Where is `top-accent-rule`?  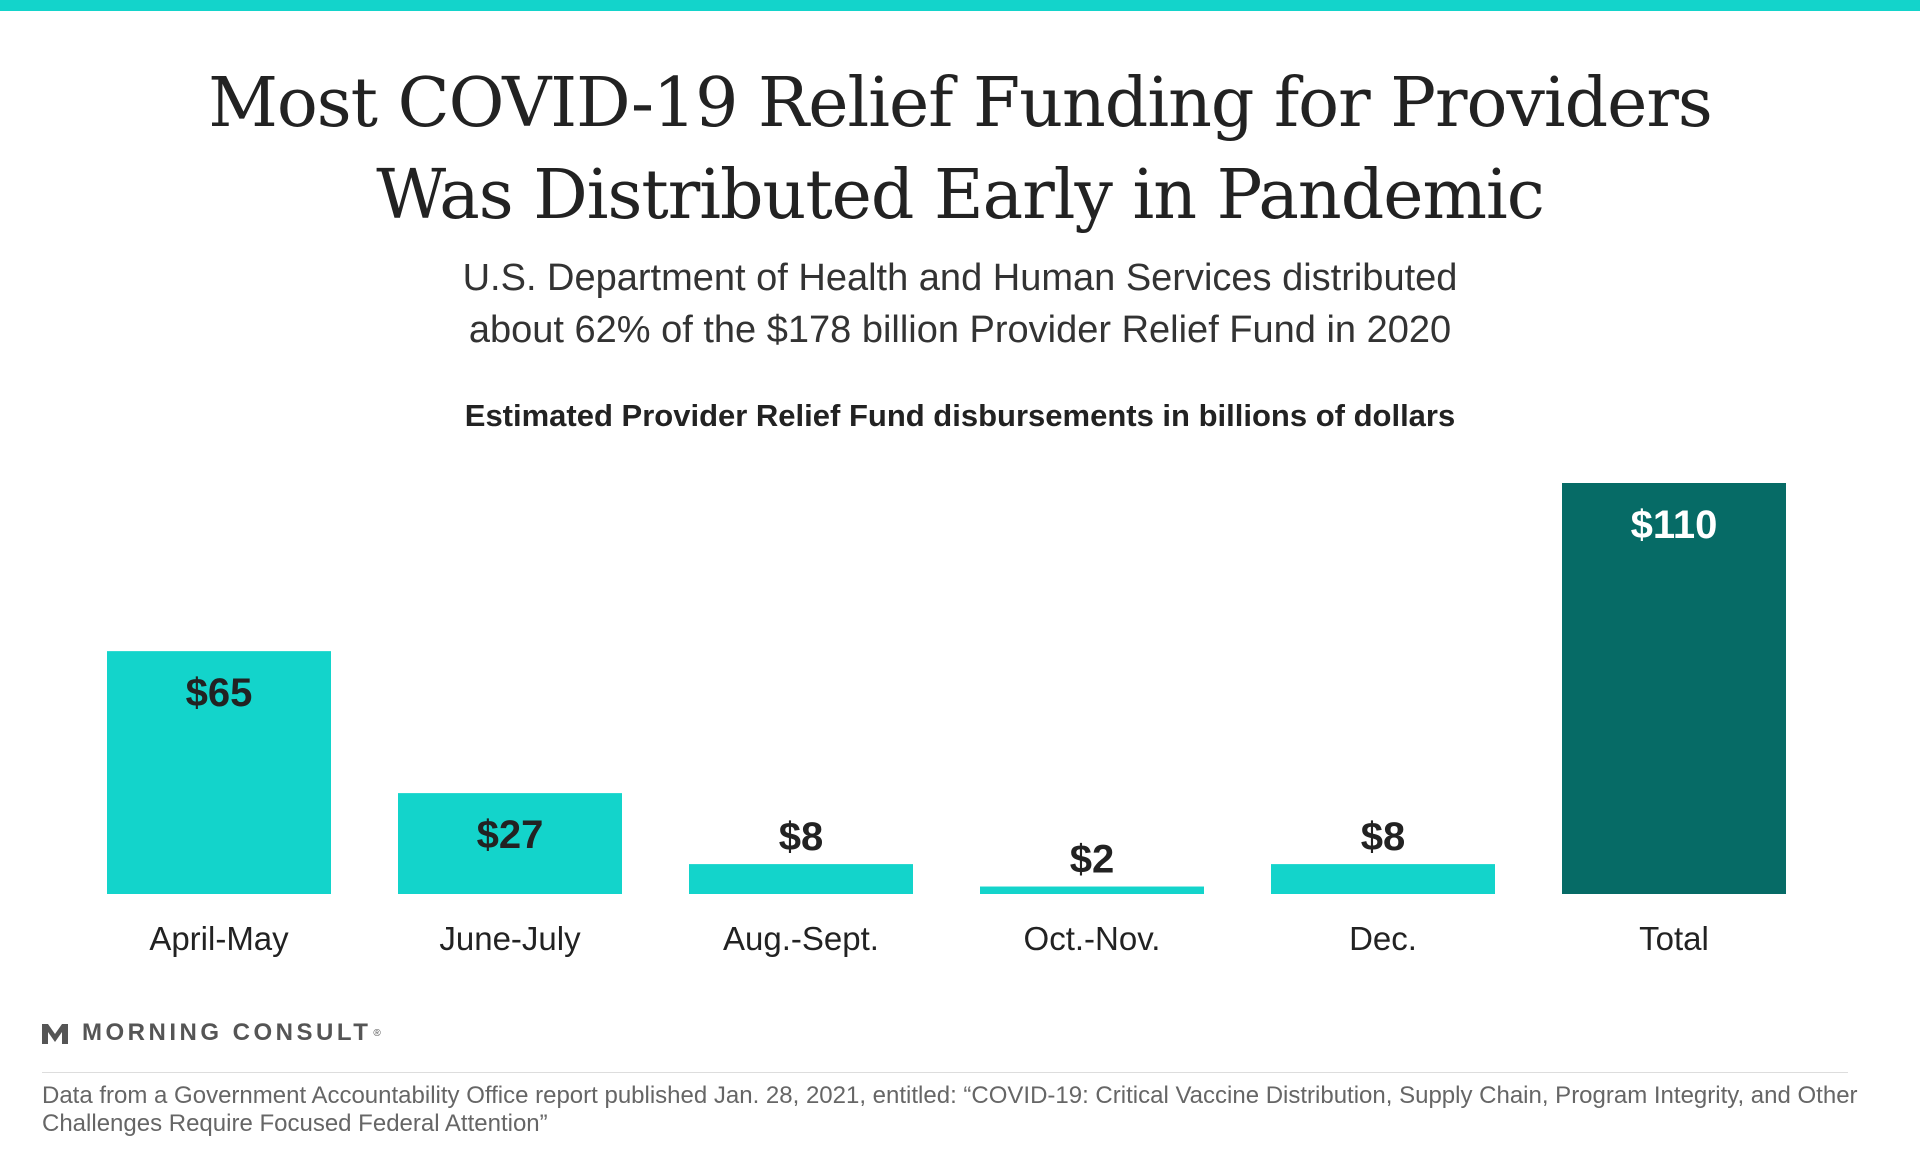 top-accent-rule is located at coordinates (960, 5).